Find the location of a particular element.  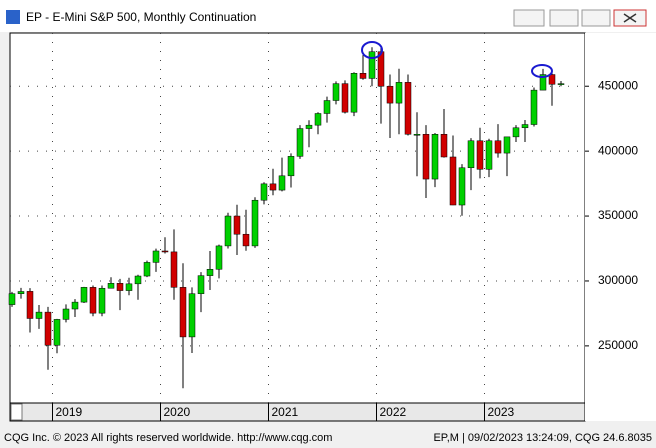

minimize-button is located at coordinates (564, 18).